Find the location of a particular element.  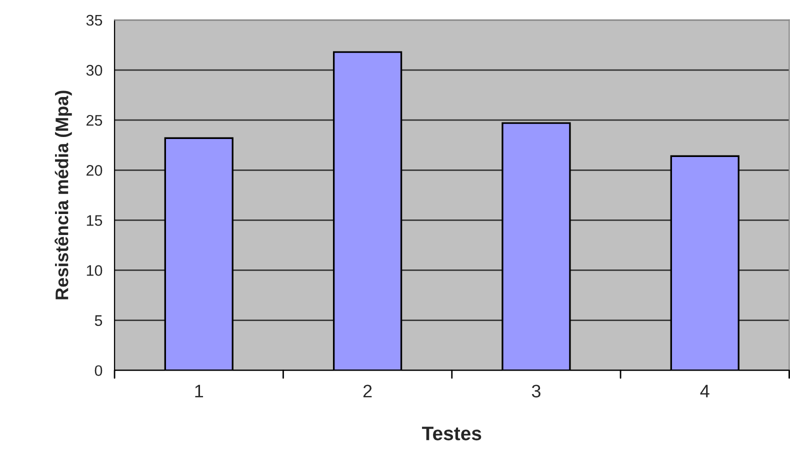

x-tick-label: 1 is located at coordinates (199, 391).